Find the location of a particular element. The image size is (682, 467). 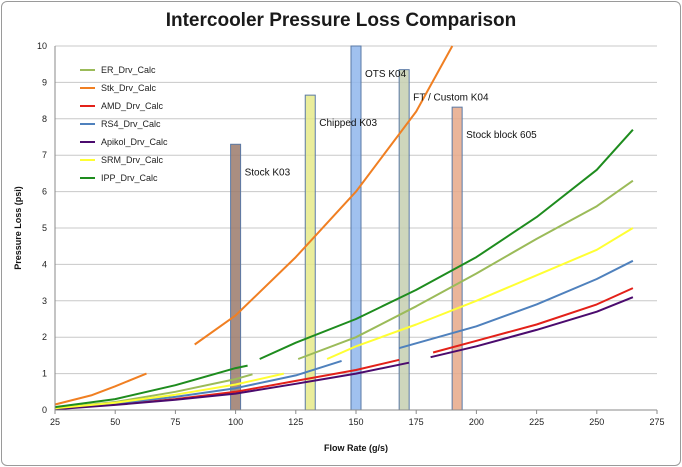

x-tick-label: 175 is located at coordinates (416, 422).